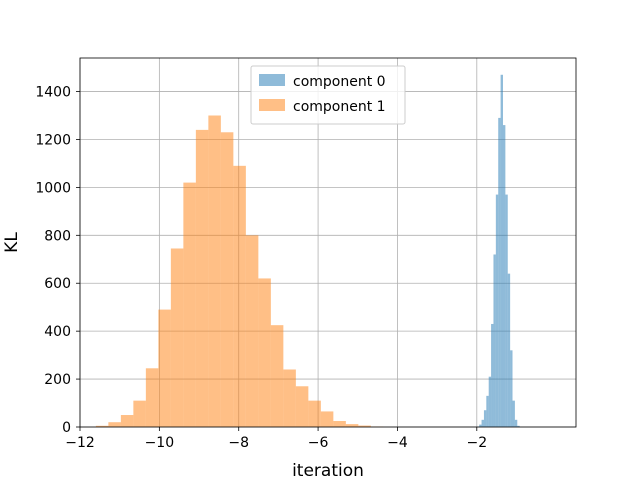  Describe the element at coordinates (53, 188) in the screenshot. I see `y-tick-label: 1000` at that location.